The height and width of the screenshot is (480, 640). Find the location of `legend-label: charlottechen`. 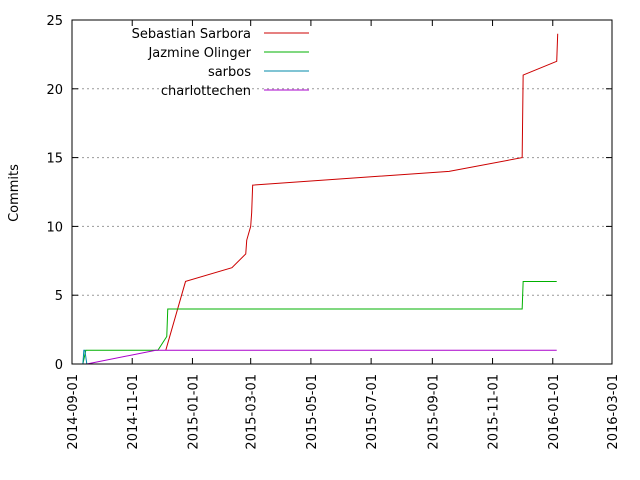

legend-label: charlottechen is located at coordinates (206, 91).